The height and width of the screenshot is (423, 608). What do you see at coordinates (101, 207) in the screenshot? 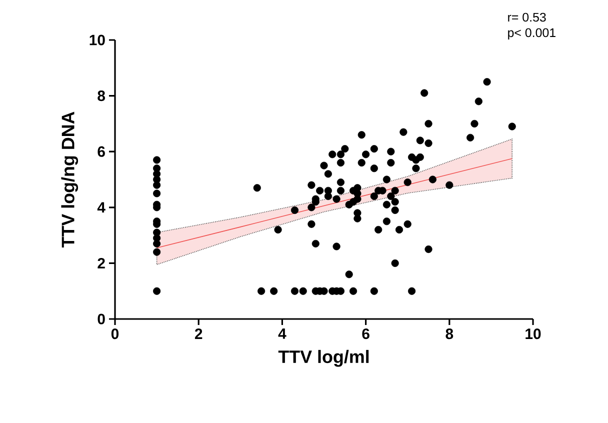
I see `y-tick-label: 4` at bounding box center [101, 207].